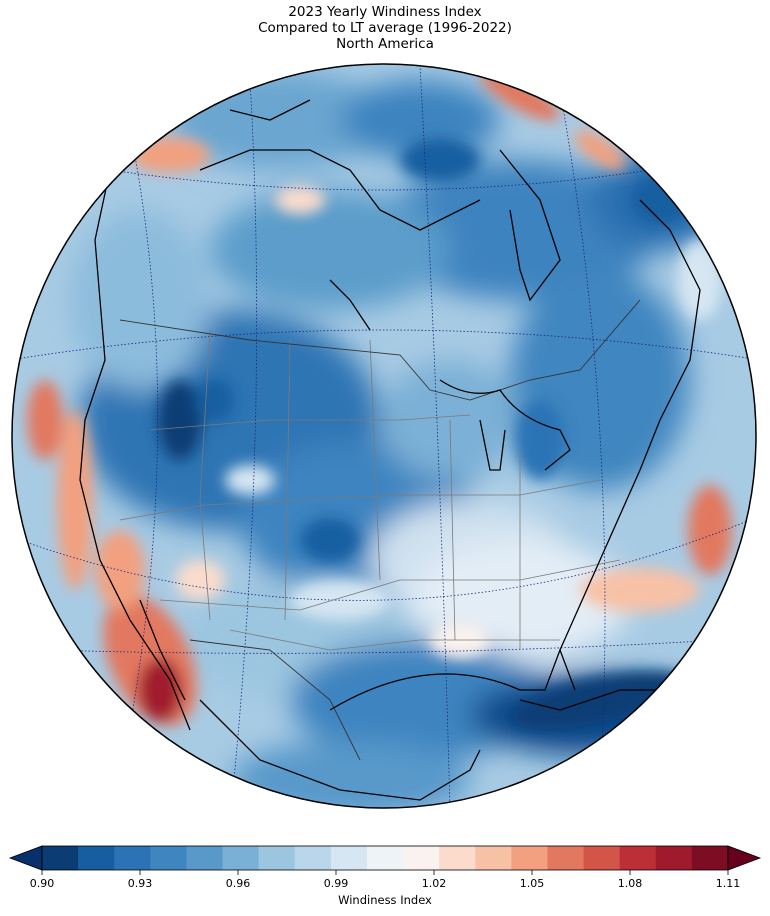 Image resolution: width=770 pixels, height=916 pixels. I want to click on colorbar-frame, so click(385, 858).